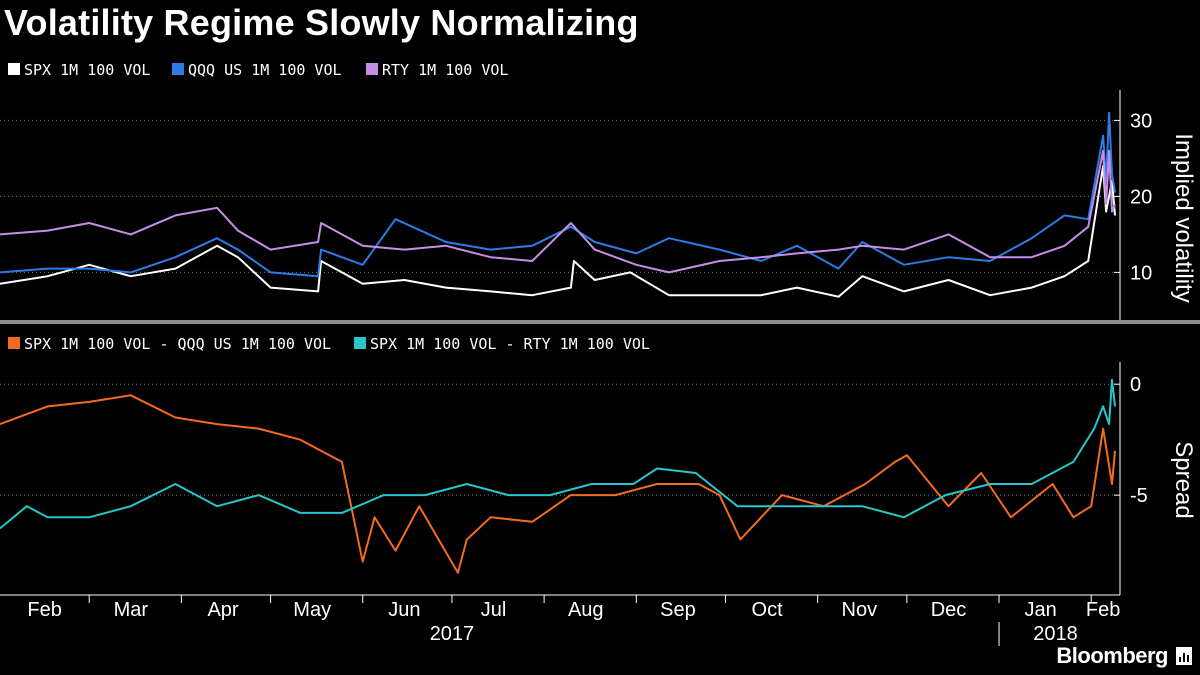 Image resolution: width=1200 pixels, height=675 pixels. What do you see at coordinates (678, 610) in the screenshot?
I see `x-tick-label: Sep` at bounding box center [678, 610].